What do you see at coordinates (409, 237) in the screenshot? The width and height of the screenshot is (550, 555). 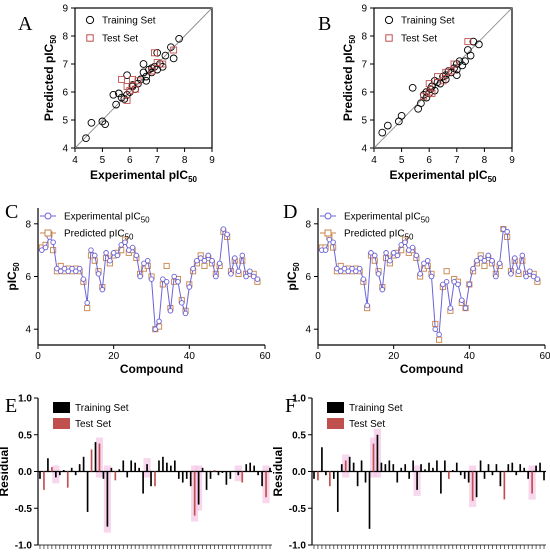 I see `legend-predicted-label-subscript: 50` at bounding box center [409, 237].